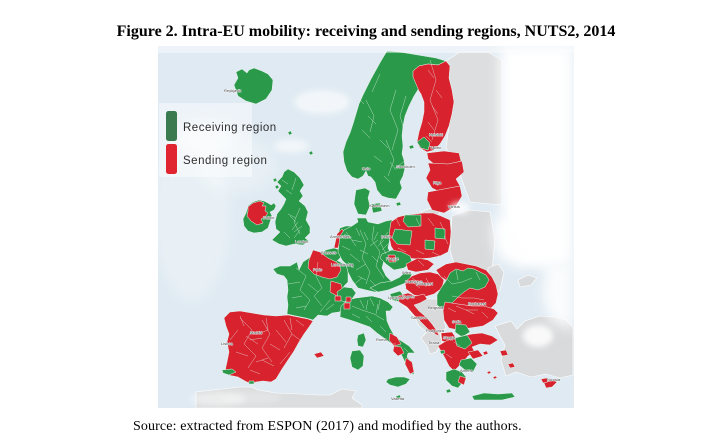 This screenshot has height=446, width=718. I want to click on svg-text: Riga, so click(437, 182).